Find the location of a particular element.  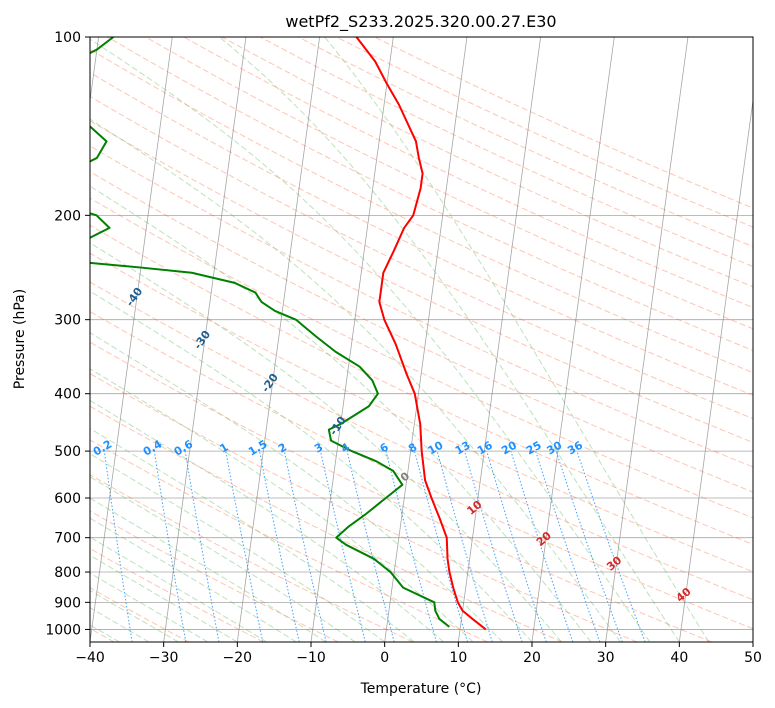

temperature-line is located at coordinates (421, 334).